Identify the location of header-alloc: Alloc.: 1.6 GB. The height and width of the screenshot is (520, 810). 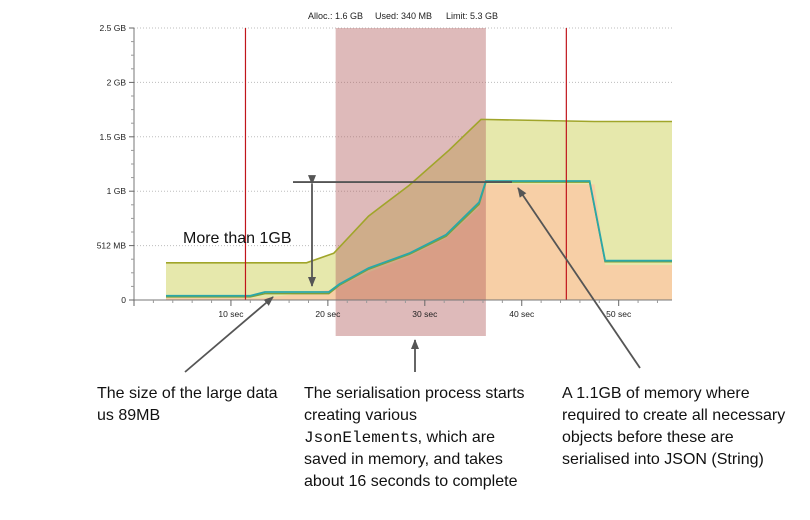
(335, 16).